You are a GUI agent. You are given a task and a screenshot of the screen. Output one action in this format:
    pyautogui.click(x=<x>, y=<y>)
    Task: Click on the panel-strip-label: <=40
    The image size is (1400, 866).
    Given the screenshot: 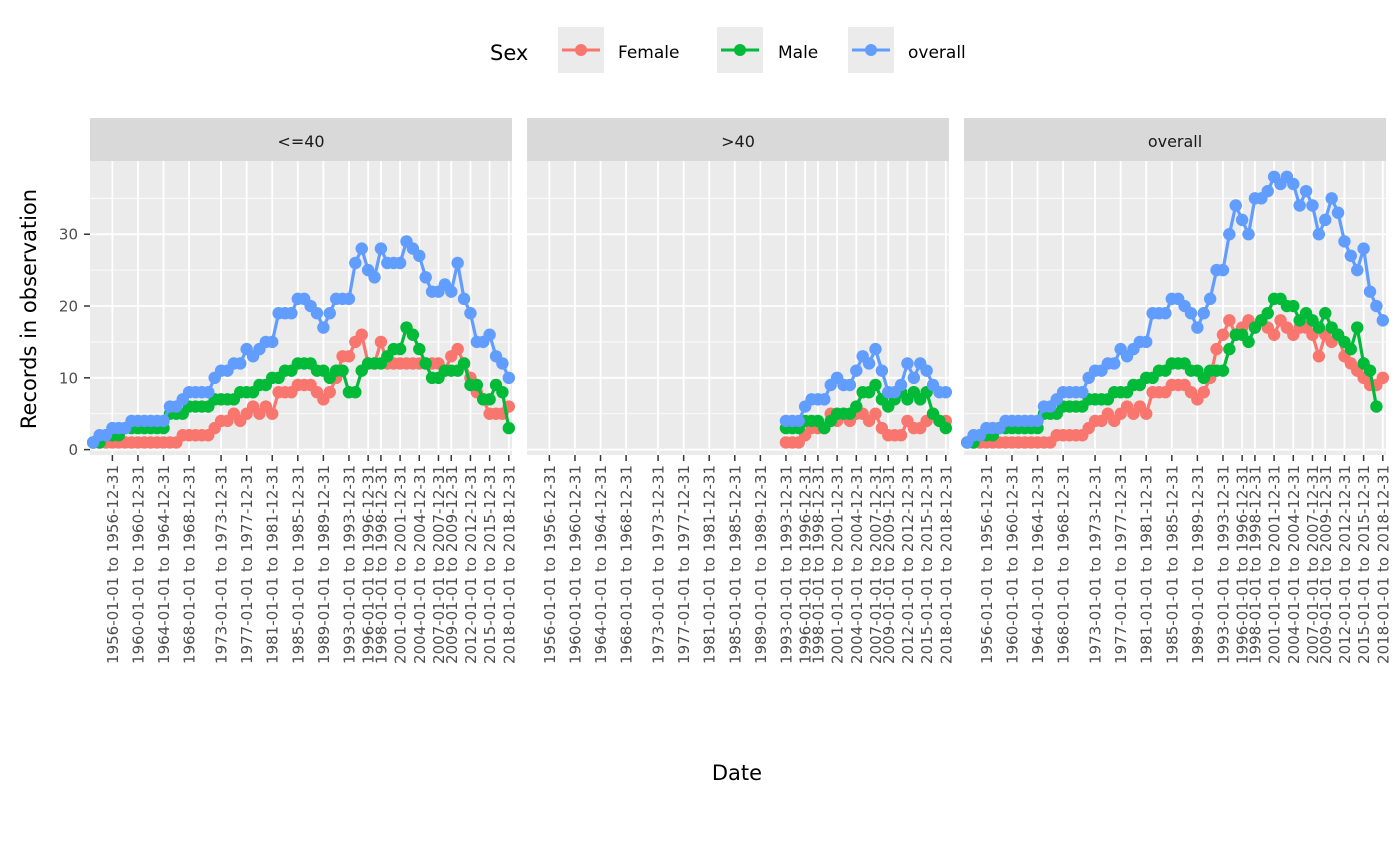 What is the action you would take?
    pyautogui.click(x=300, y=141)
    